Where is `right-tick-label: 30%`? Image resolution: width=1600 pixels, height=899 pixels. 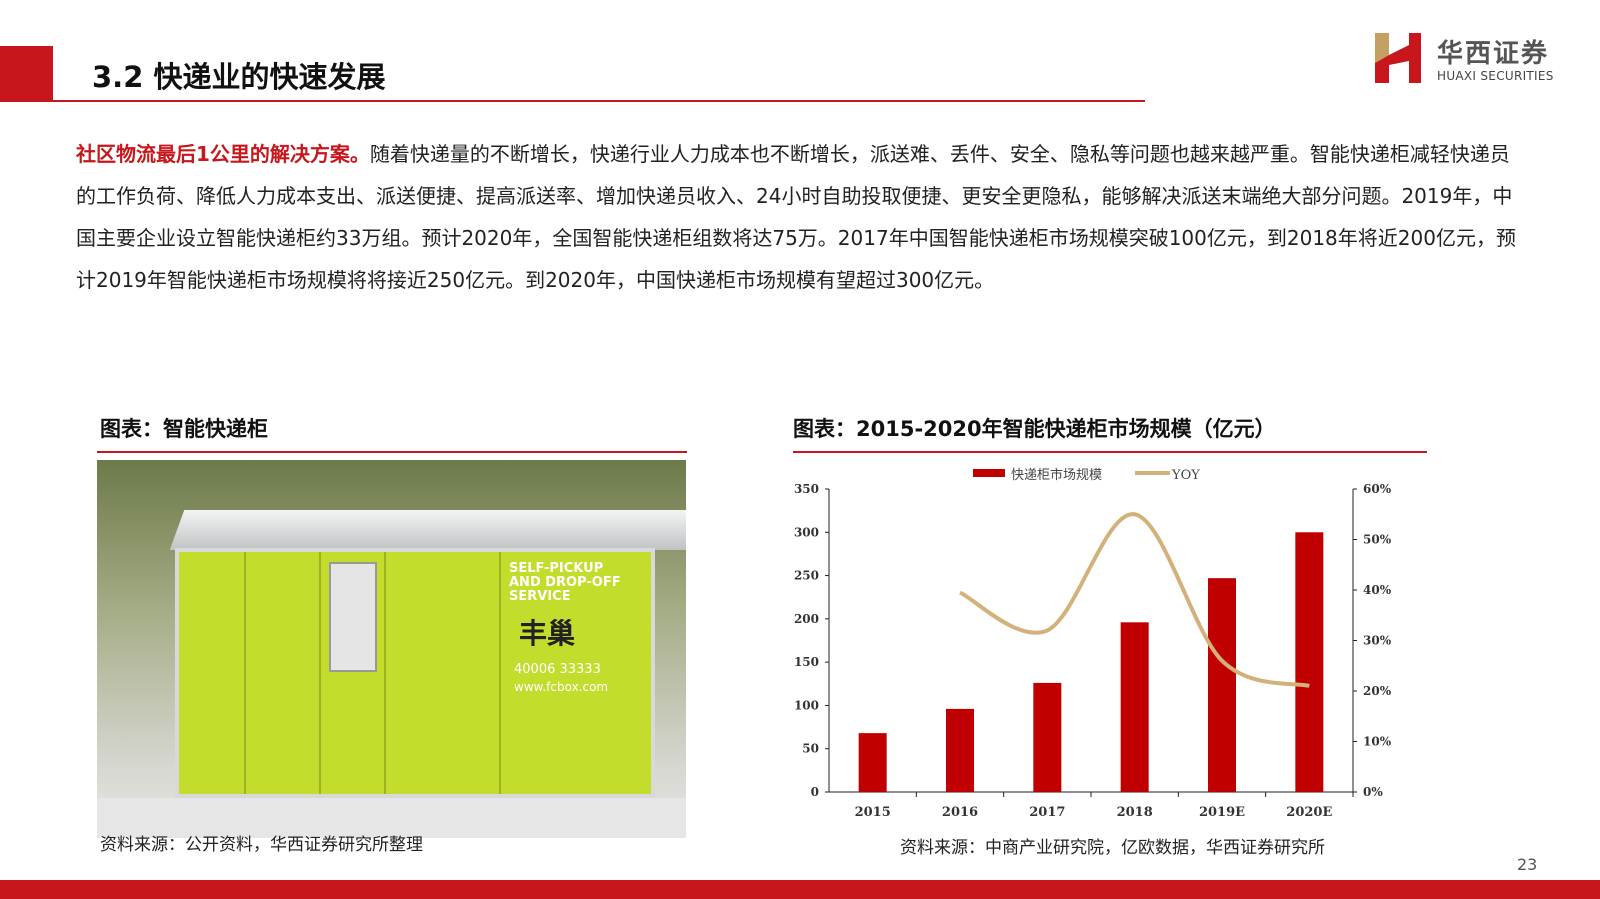 right-tick-label: 30% is located at coordinates (1377, 641).